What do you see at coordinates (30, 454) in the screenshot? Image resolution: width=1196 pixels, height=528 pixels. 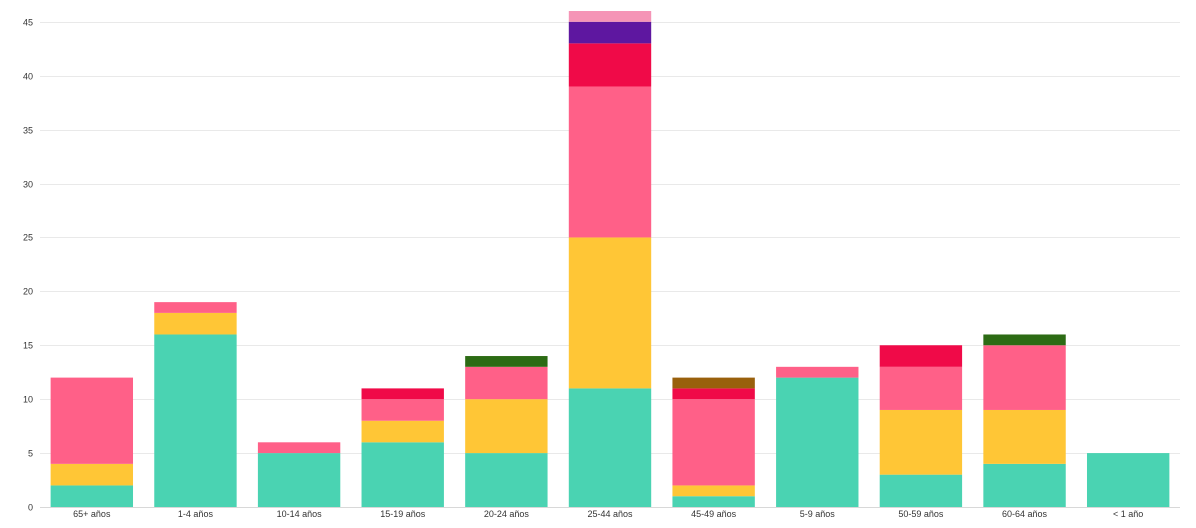 I see `y-tick-label: 5` at bounding box center [30, 454].